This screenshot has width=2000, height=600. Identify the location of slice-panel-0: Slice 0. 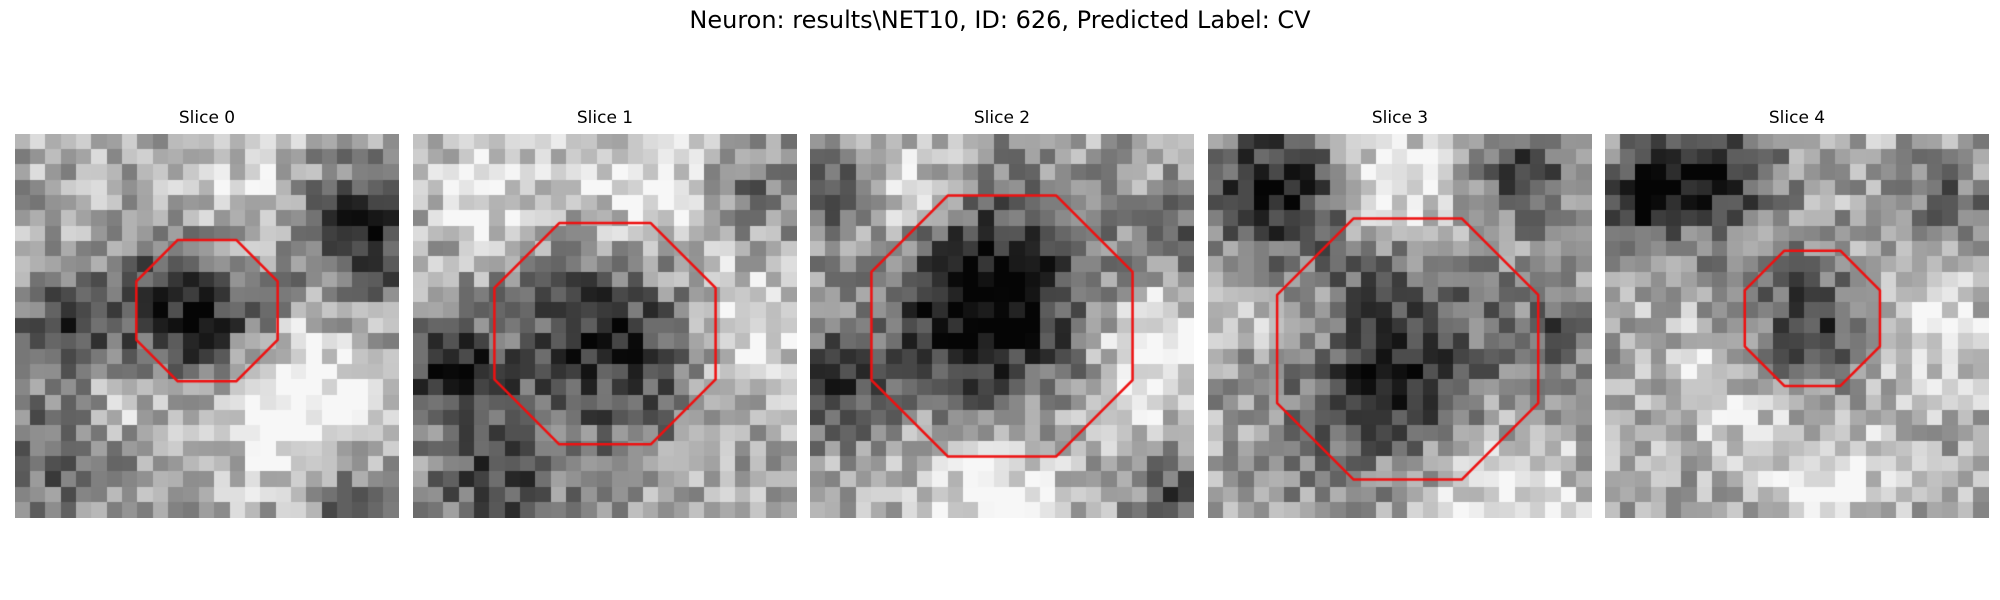
(207, 313).